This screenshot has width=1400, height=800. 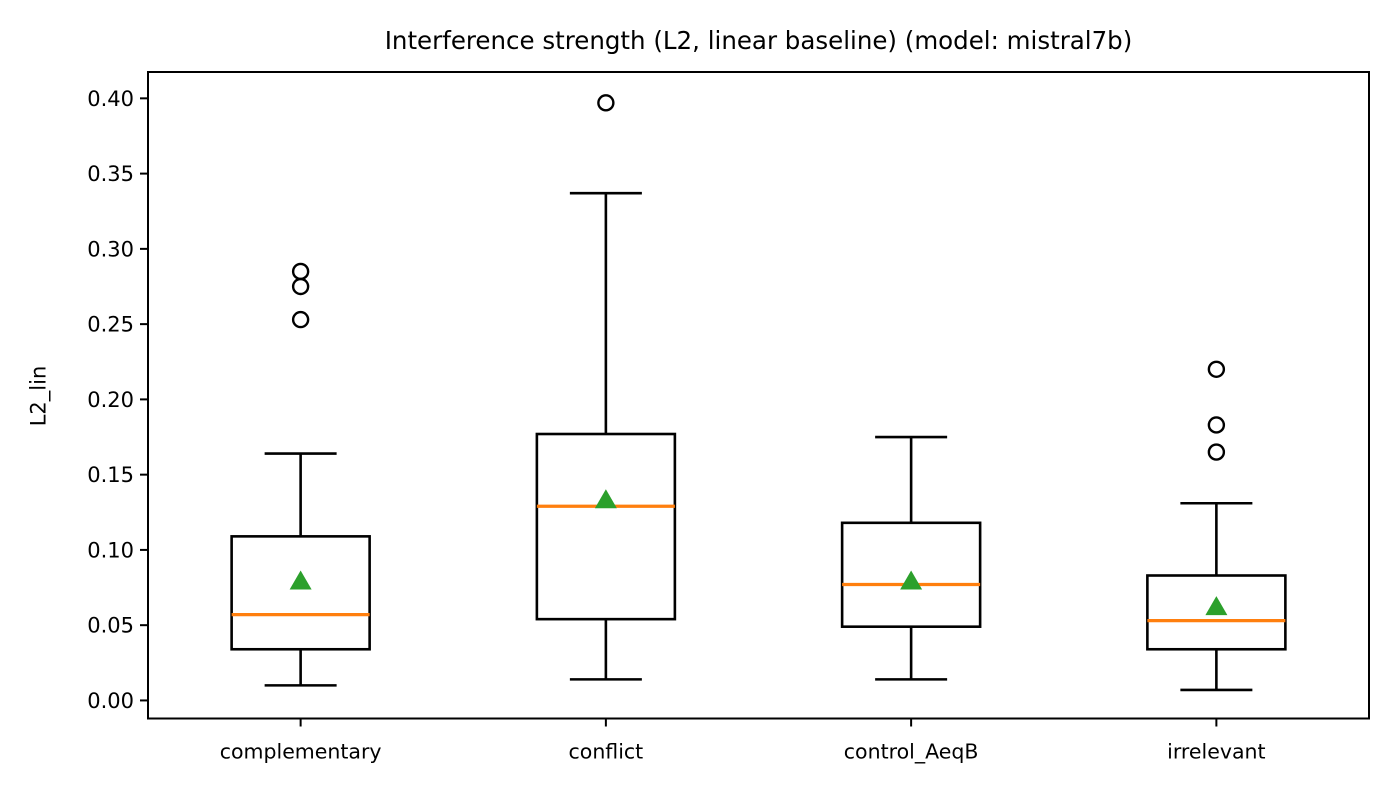 I want to click on y-tick-label: 0.15, so click(x=110, y=475).